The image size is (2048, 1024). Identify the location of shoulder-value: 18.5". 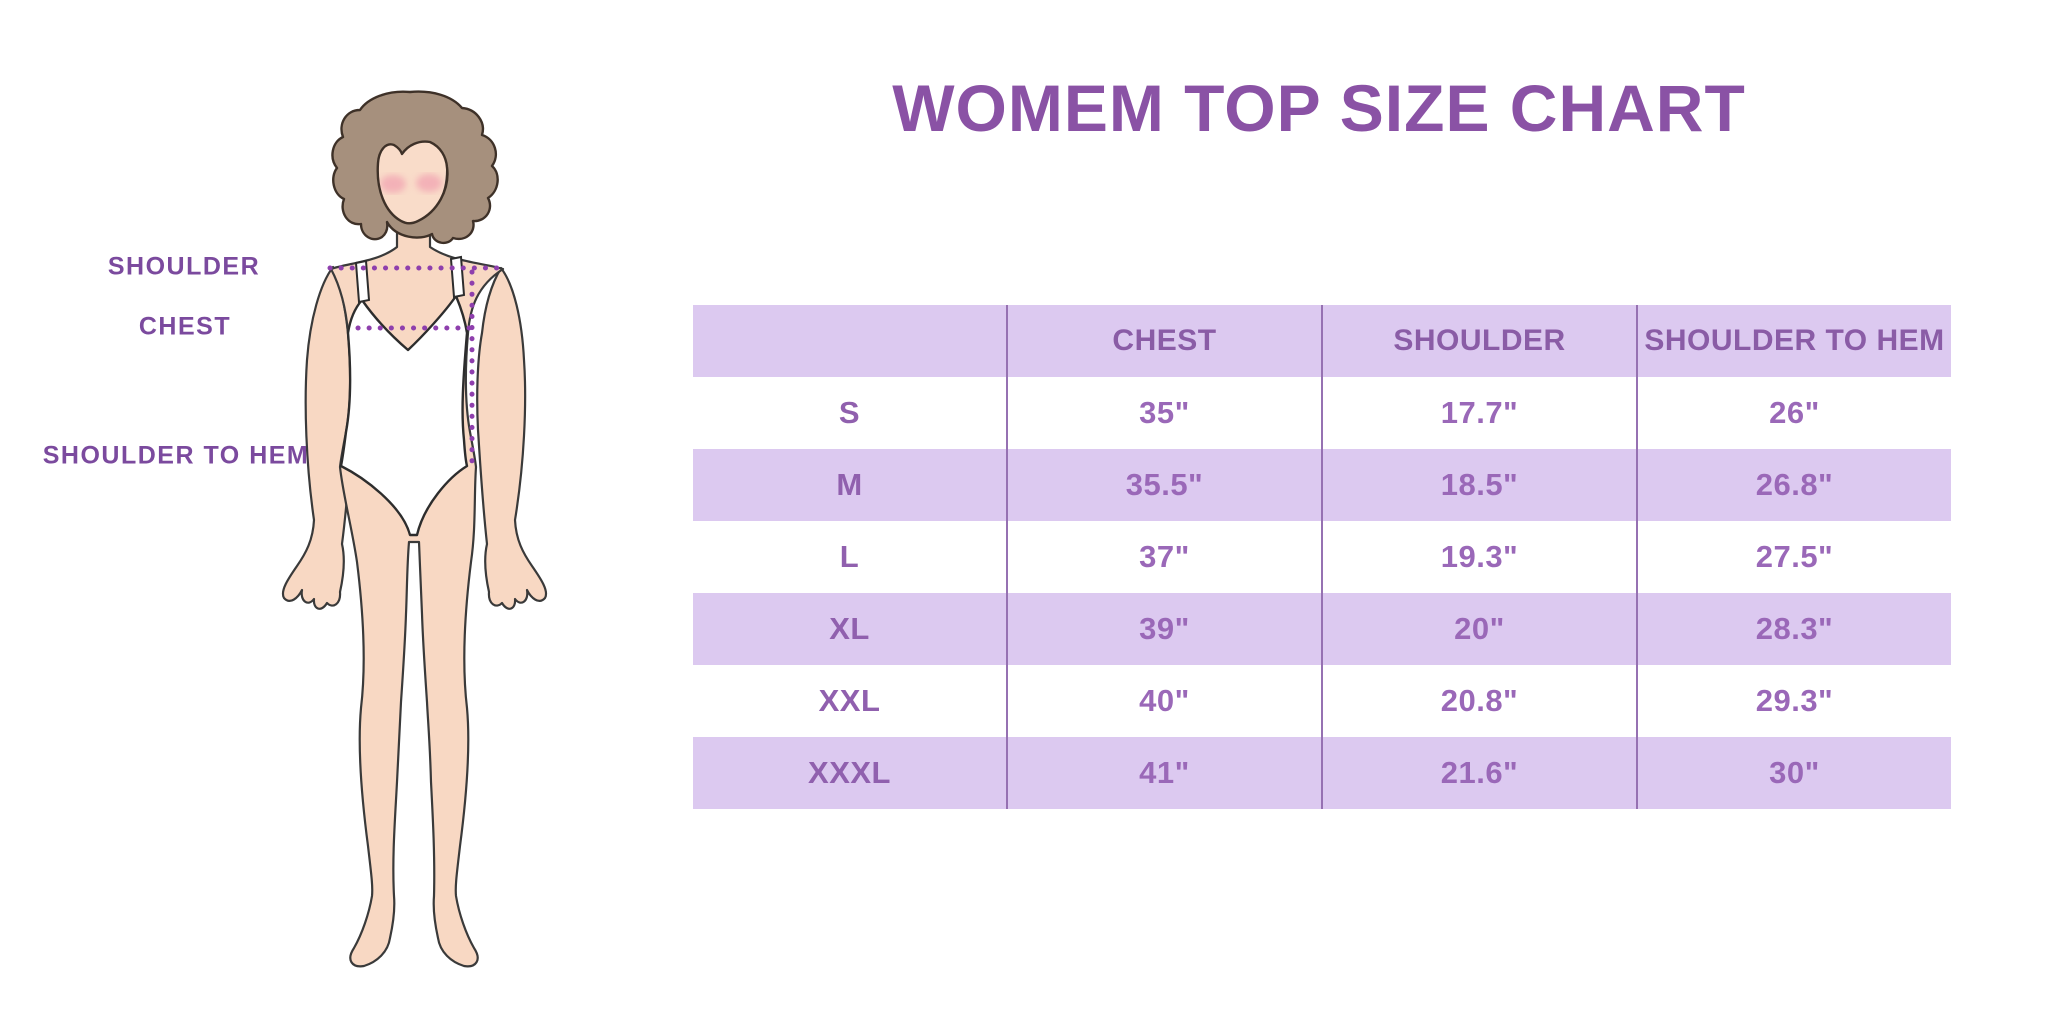
(1479, 485).